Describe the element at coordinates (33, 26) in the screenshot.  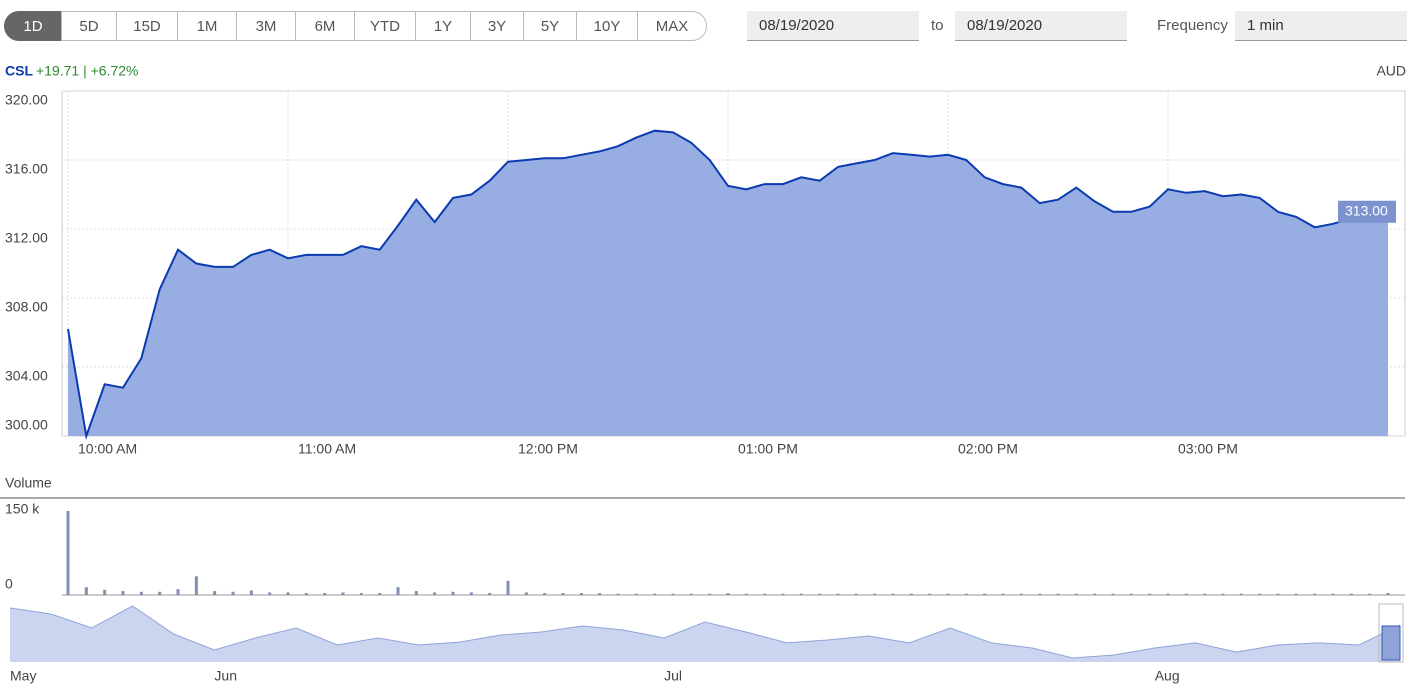
I see `range-button: 1D` at that location.